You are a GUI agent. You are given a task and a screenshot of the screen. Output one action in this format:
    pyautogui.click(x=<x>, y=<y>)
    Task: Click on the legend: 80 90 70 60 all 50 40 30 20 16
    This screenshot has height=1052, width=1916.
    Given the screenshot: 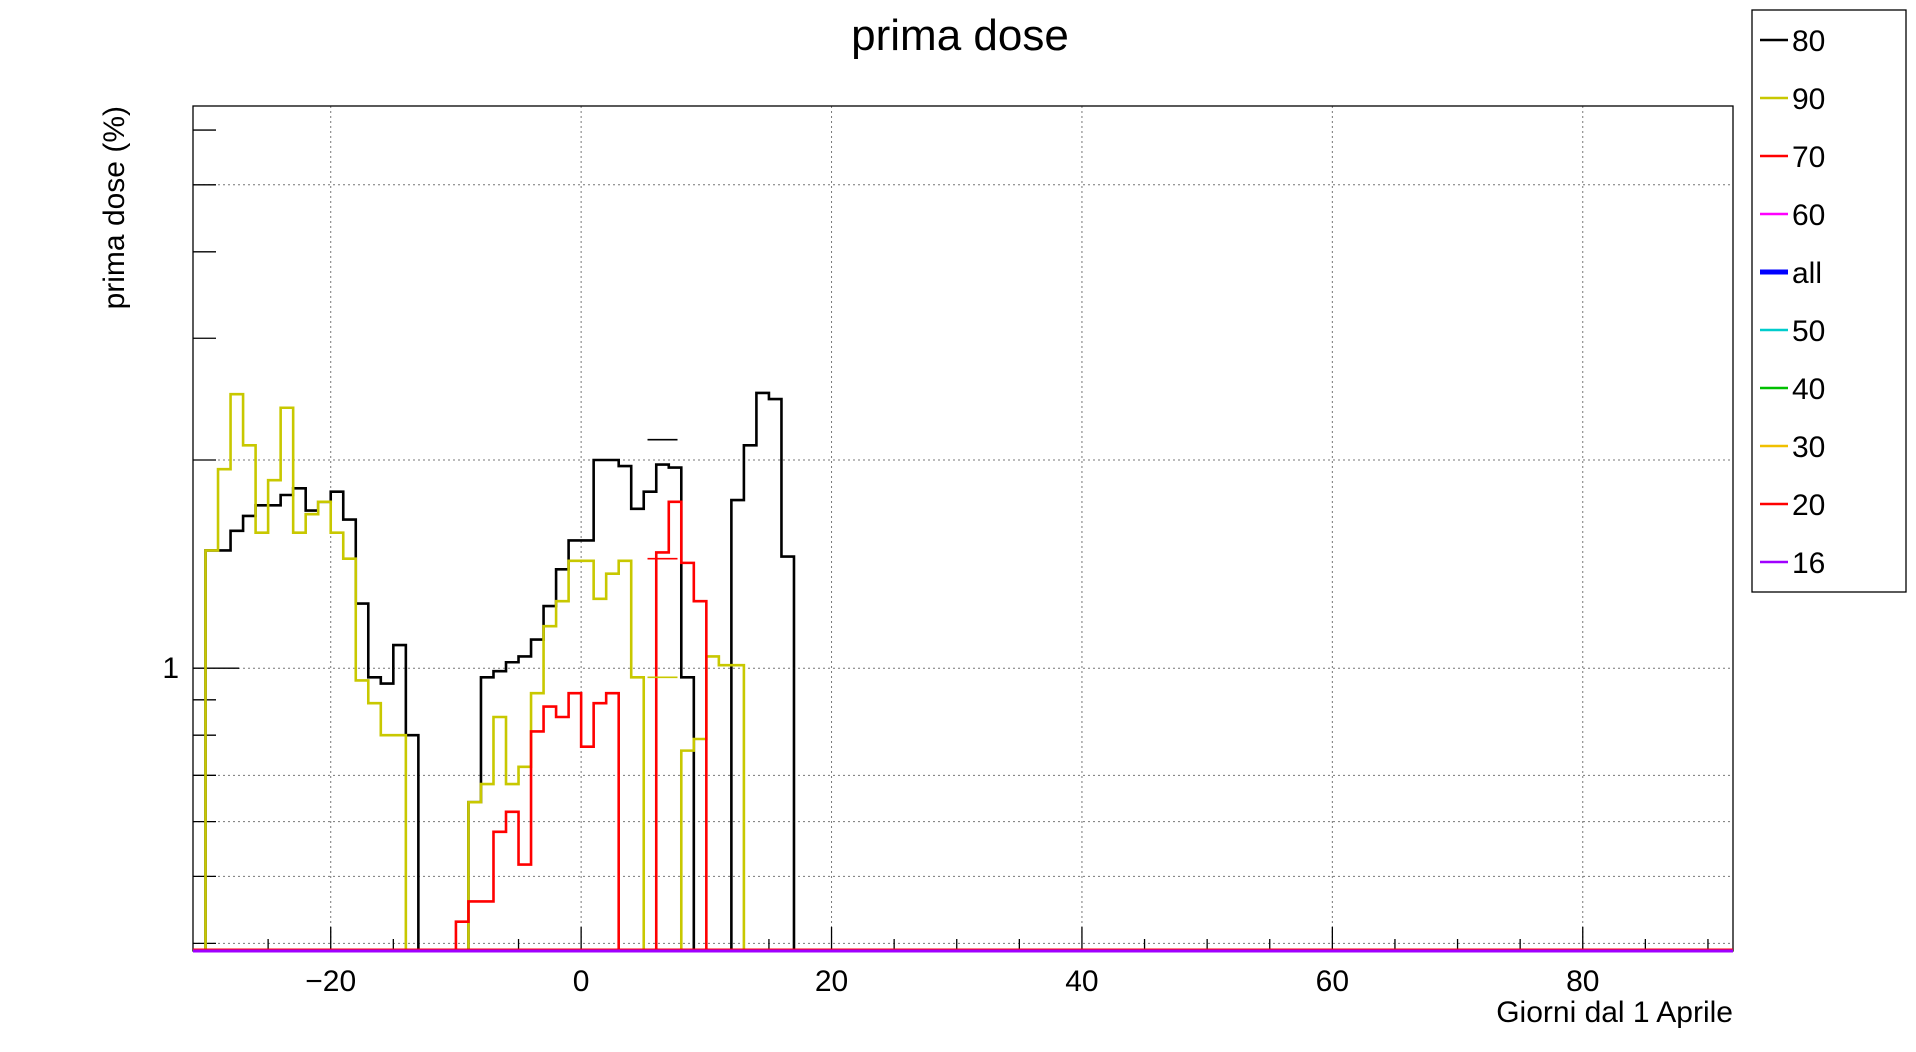 What is the action you would take?
    pyautogui.click(x=1829, y=301)
    